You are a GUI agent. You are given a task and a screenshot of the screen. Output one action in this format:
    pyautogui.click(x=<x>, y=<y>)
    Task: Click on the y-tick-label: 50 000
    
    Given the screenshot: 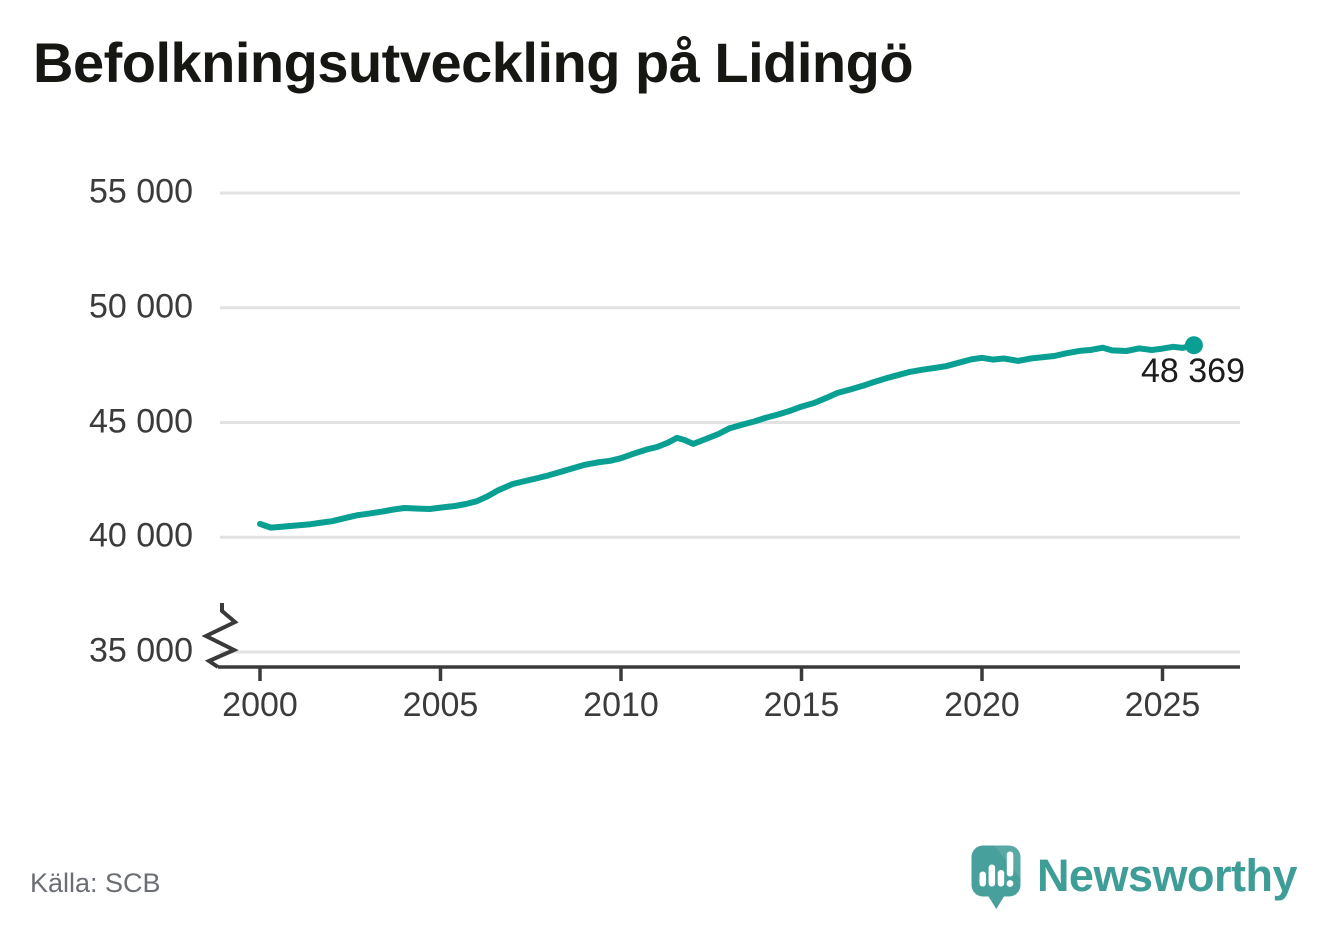 What is the action you would take?
    pyautogui.click(x=141, y=306)
    